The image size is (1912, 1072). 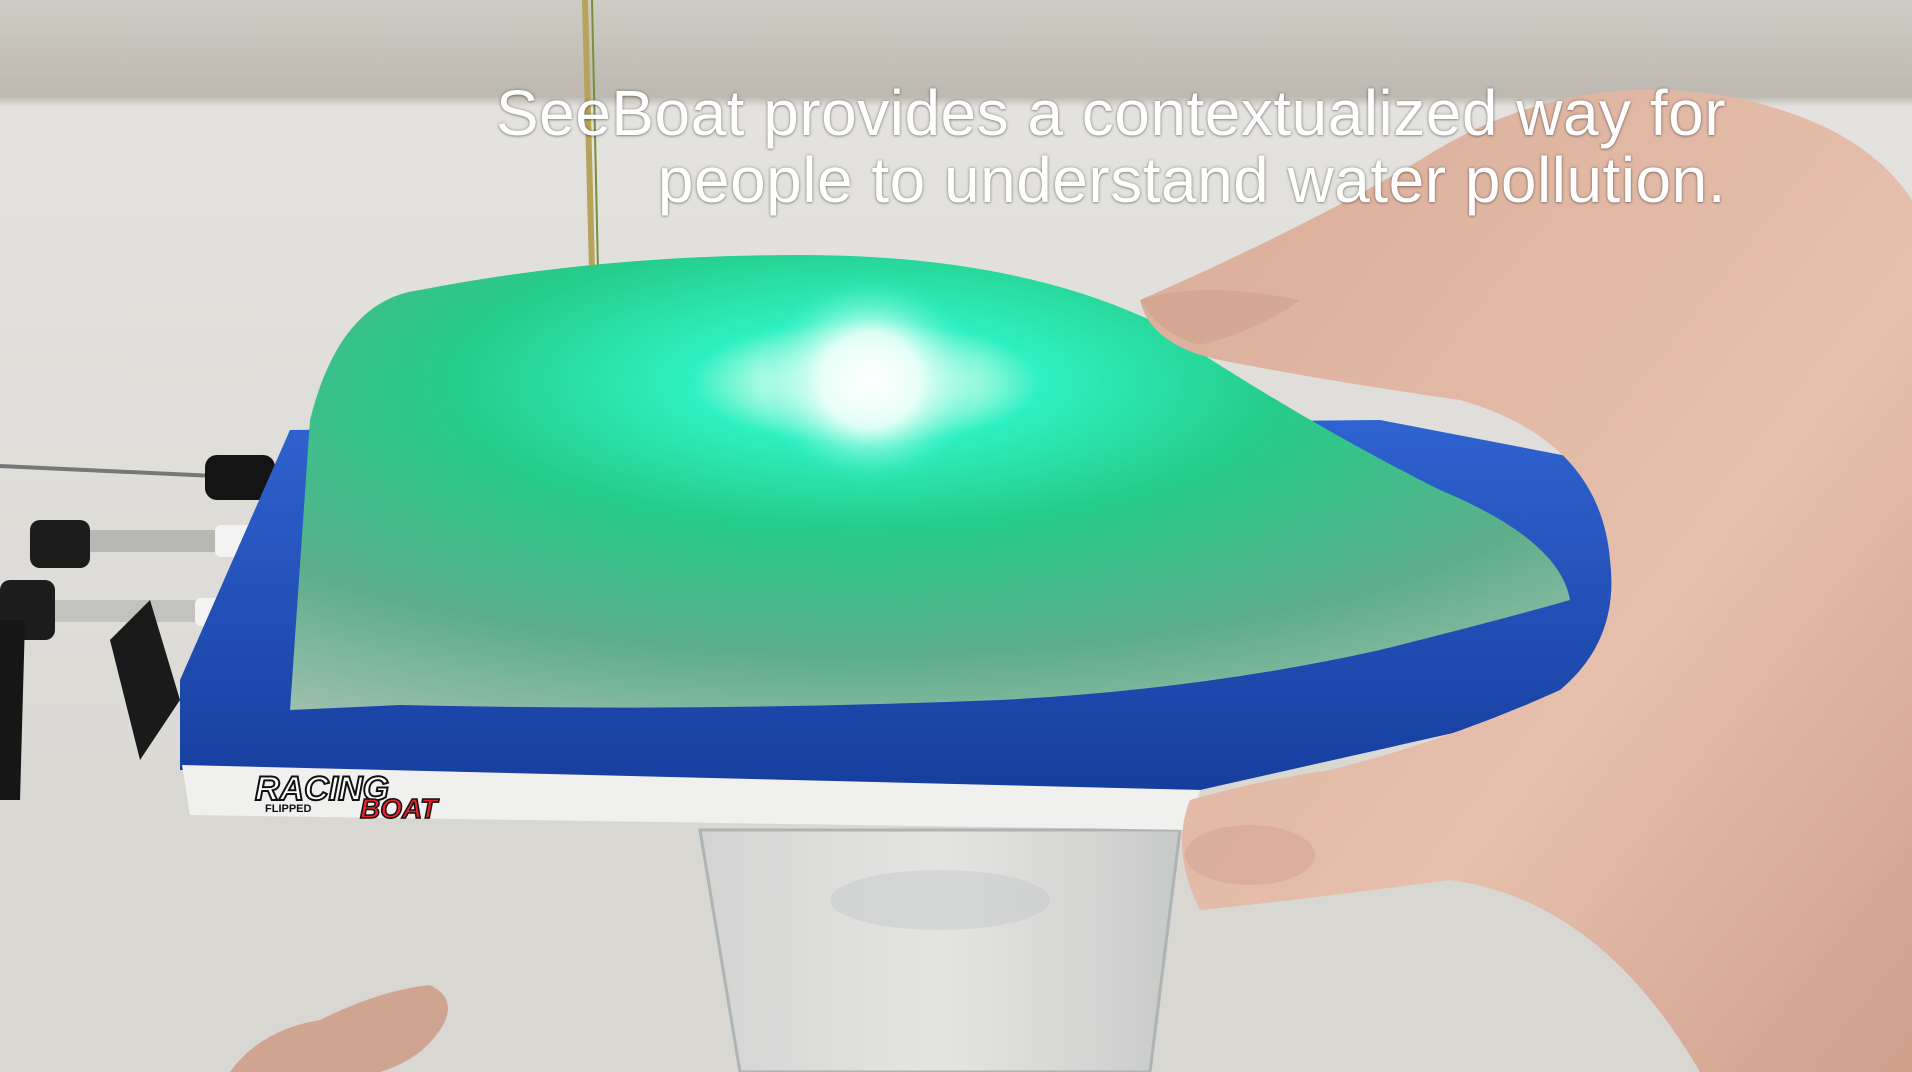 I want to click on wire, so click(x=588, y=135).